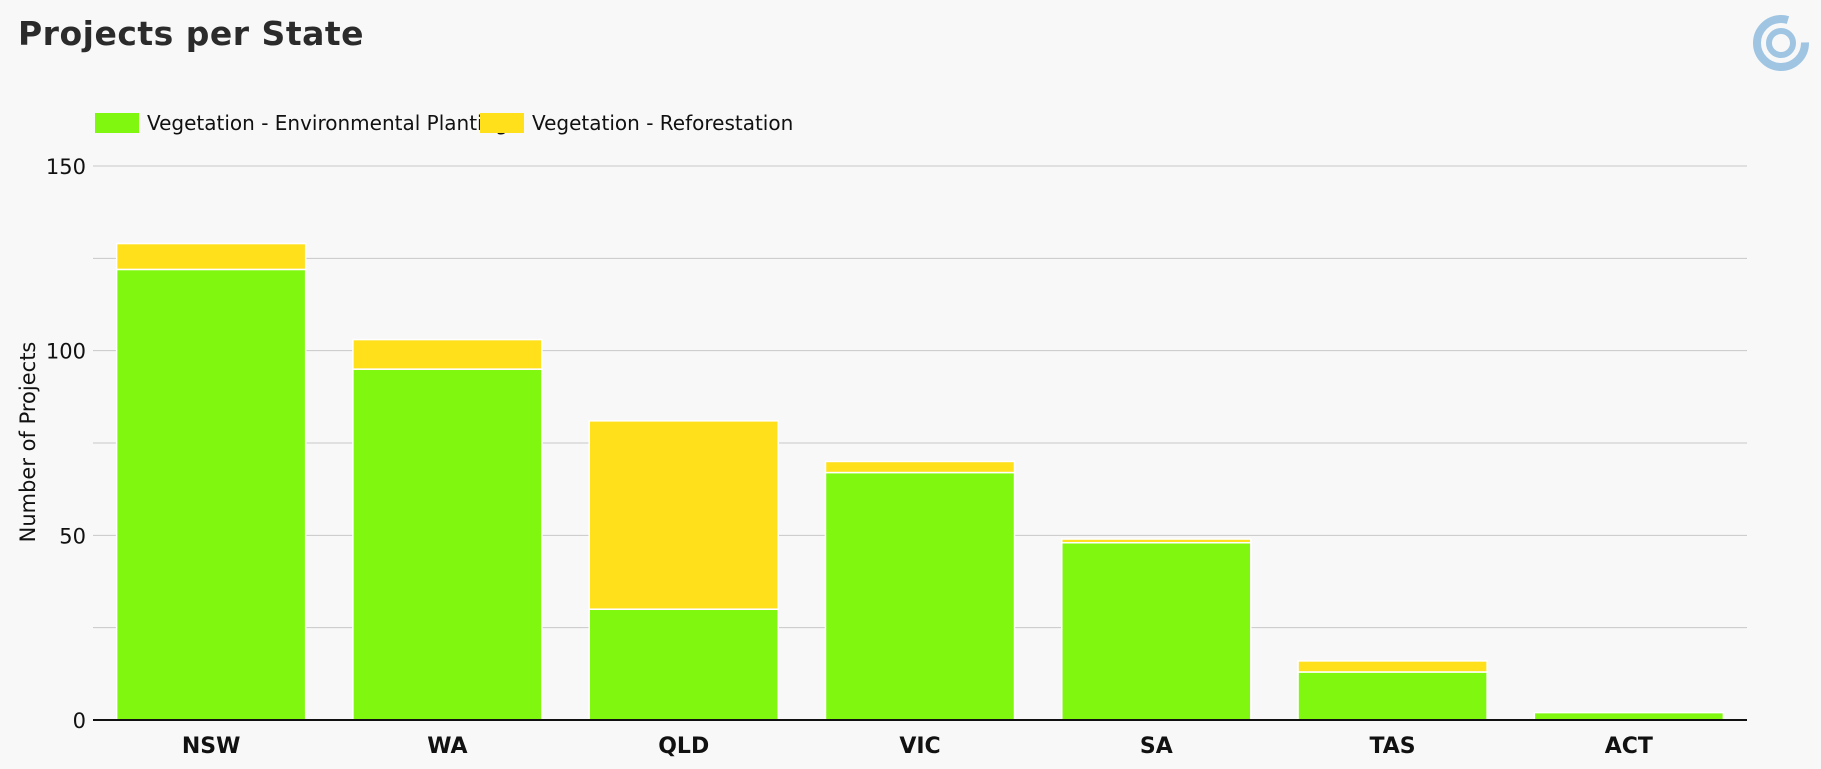  Describe the element at coordinates (1156, 541) in the screenshot. I see `bar-sa-reforestation` at that location.